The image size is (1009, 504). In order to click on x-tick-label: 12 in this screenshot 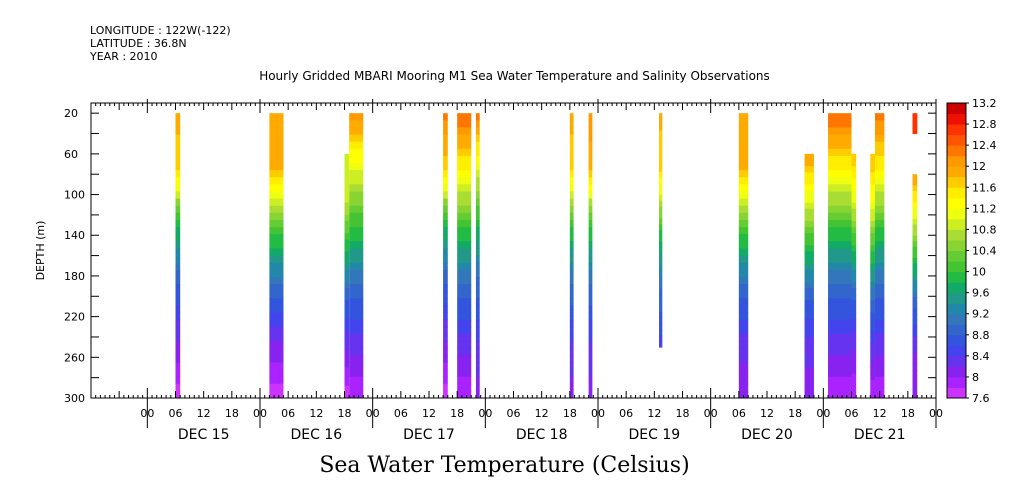, I will do `click(654, 413)`.